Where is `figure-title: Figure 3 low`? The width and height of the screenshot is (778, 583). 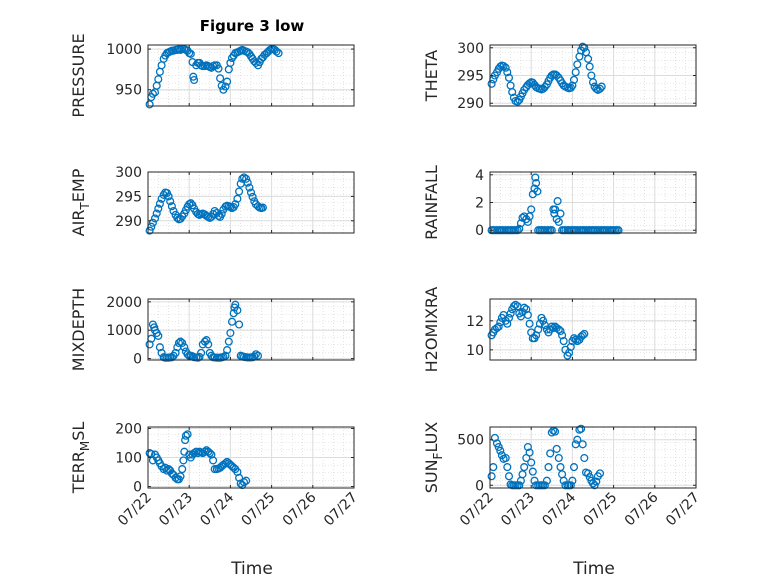
figure-title: Figure 3 low is located at coordinates (252, 26).